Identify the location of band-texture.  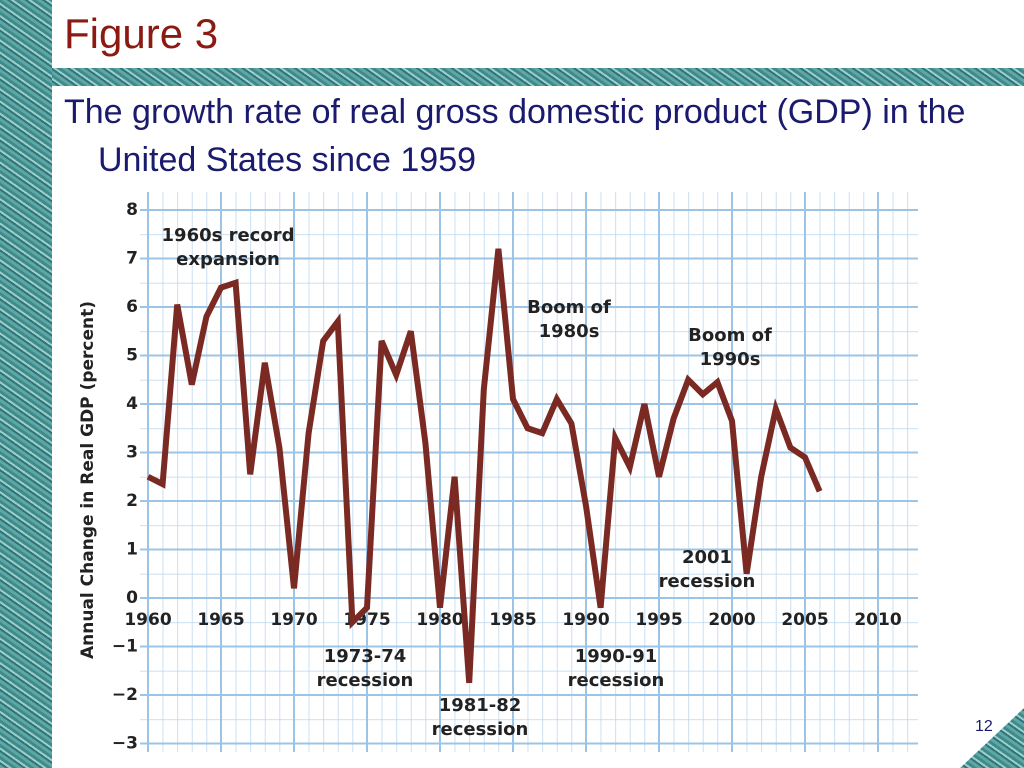
(538, 77).